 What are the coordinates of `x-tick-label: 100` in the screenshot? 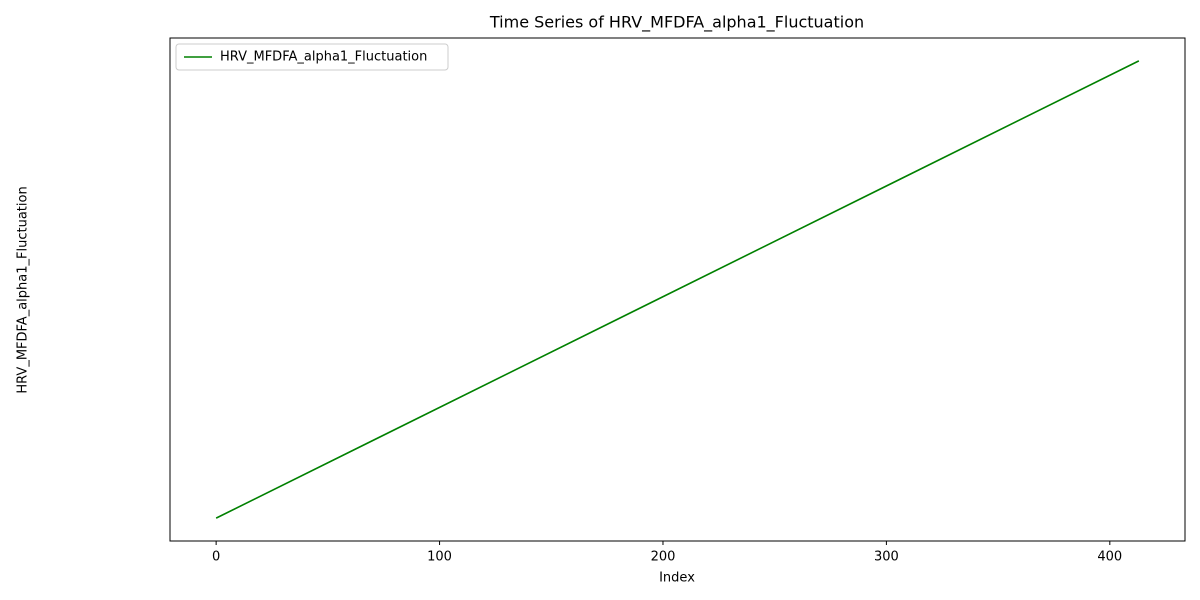 It's located at (439, 557).